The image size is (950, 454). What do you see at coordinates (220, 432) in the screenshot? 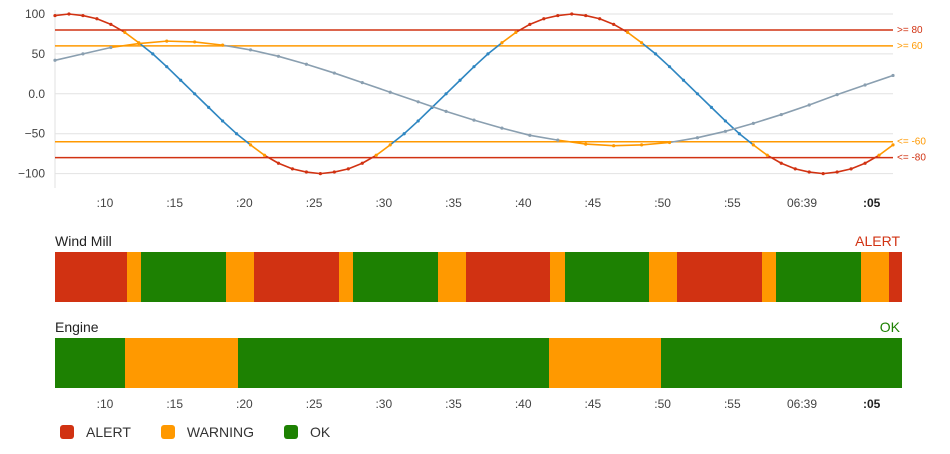
I see `legend-label-warning: WARNING` at bounding box center [220, 432].